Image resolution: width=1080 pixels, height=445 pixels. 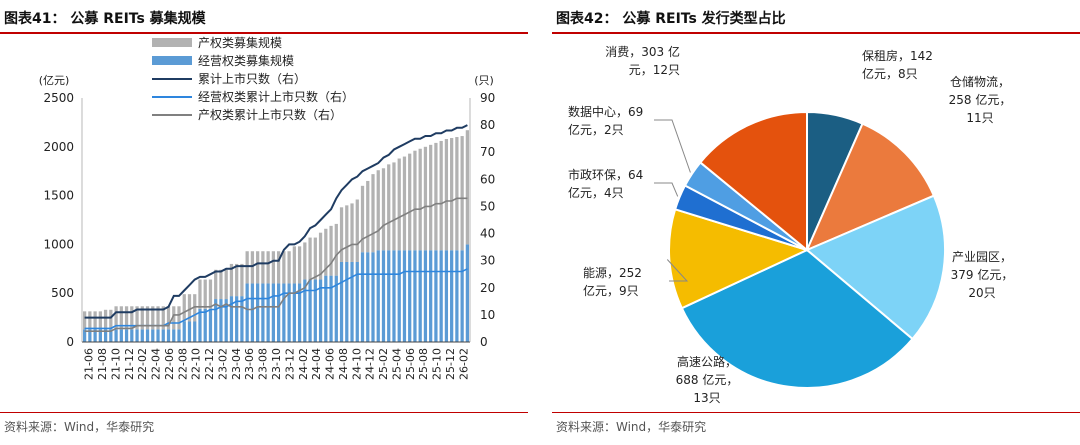 I want to click on pie-label: 数据中心，69 亿元，2只, so click(x=605, y=120).